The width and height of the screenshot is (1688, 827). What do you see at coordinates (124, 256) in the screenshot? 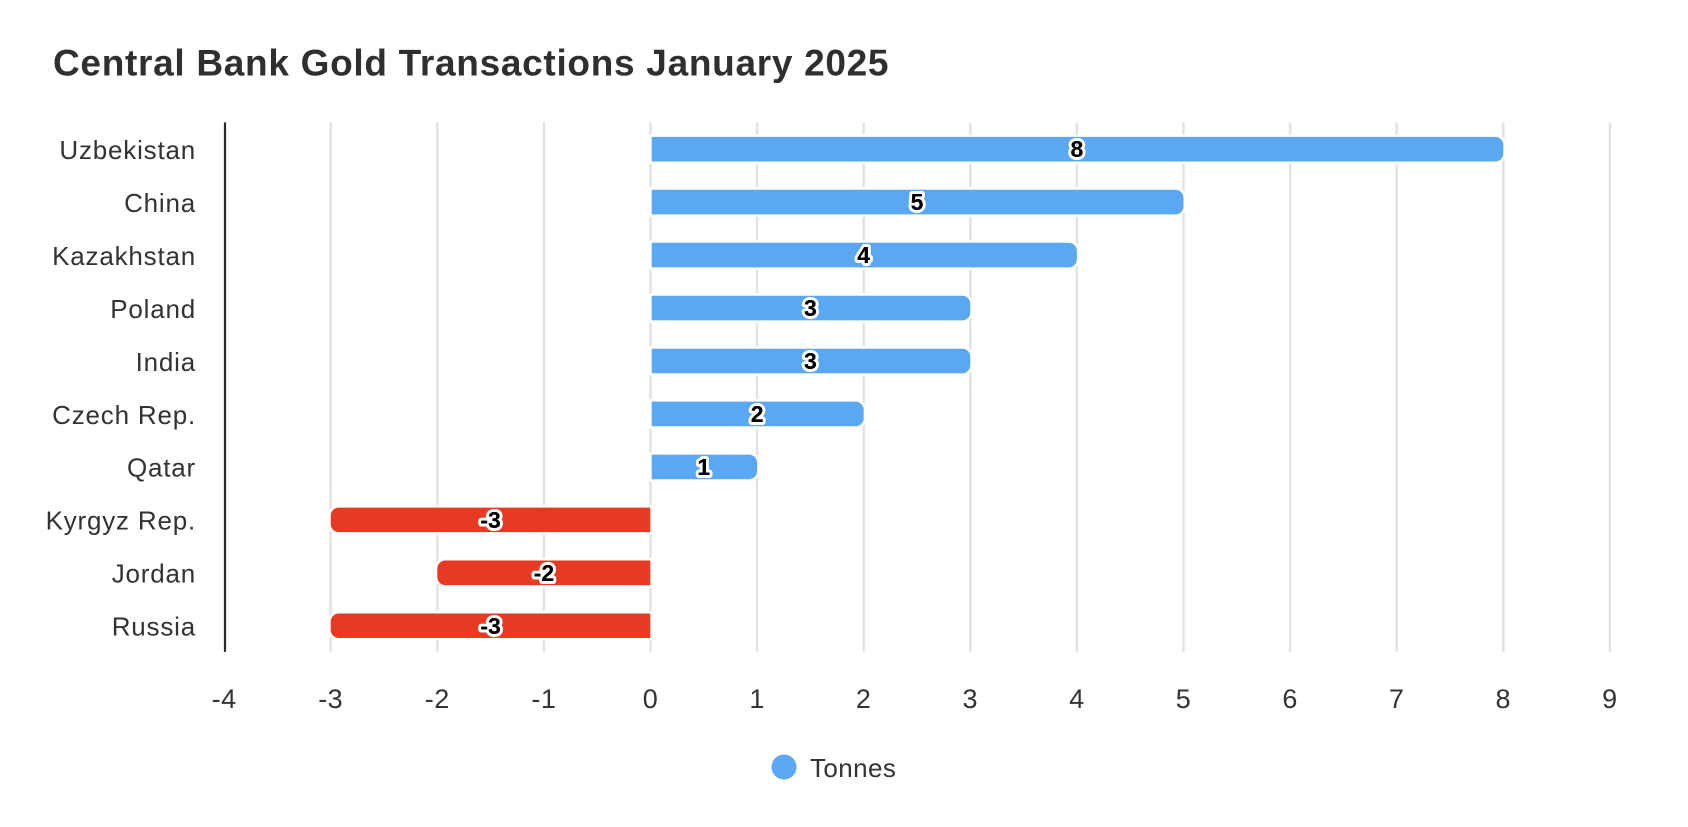
I see `svg-text: Kazakhstan` at bounding box center [124, 256].